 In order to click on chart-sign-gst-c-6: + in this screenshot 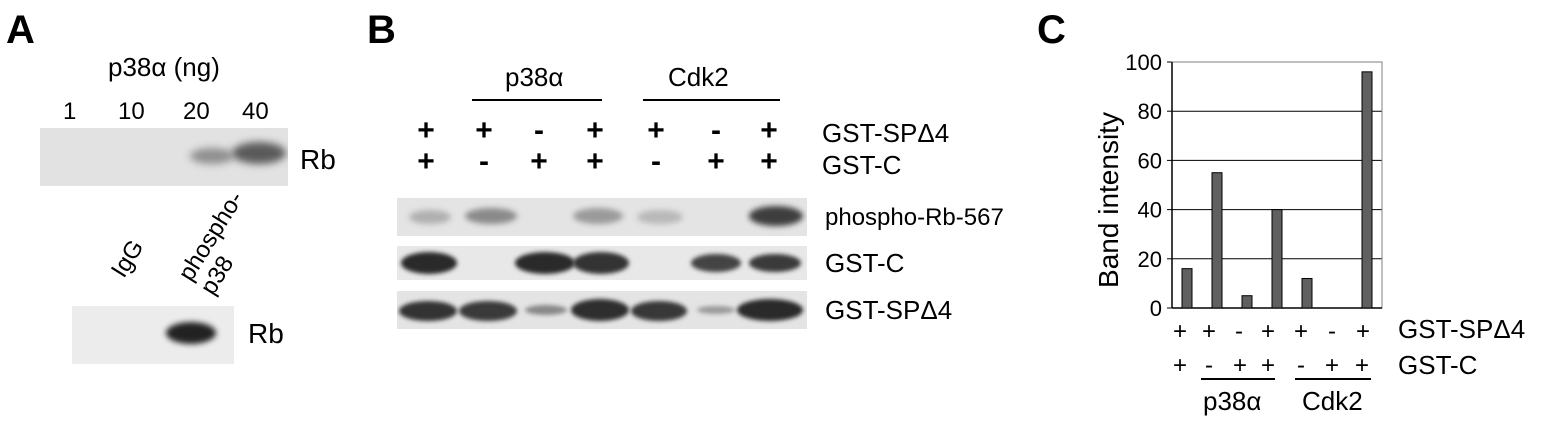, I will do `click(1332, 365)`.